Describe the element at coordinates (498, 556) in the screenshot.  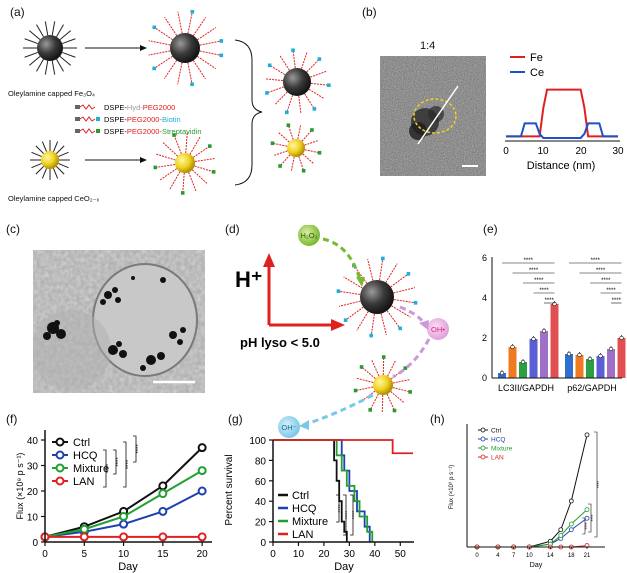
I see `x-tick: 4` at that location.